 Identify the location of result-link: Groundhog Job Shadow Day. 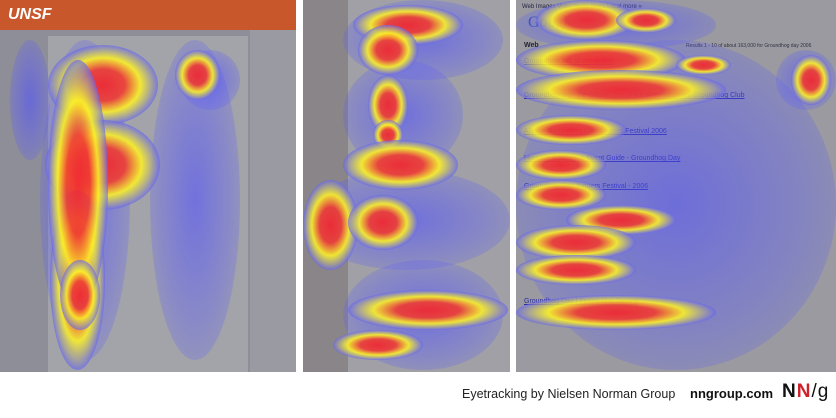
(569, 61).